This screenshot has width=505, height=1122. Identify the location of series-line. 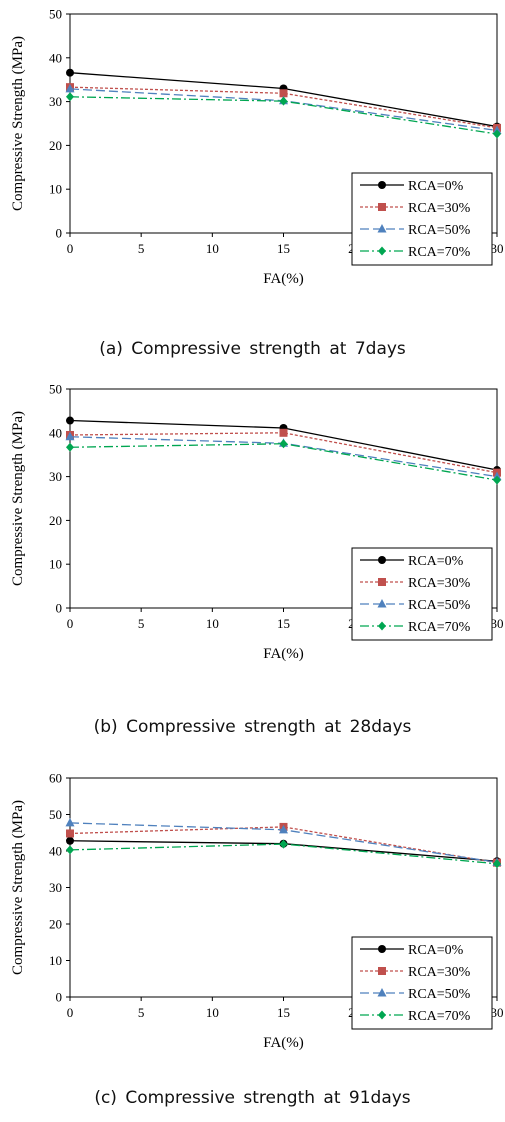
(283, 462).